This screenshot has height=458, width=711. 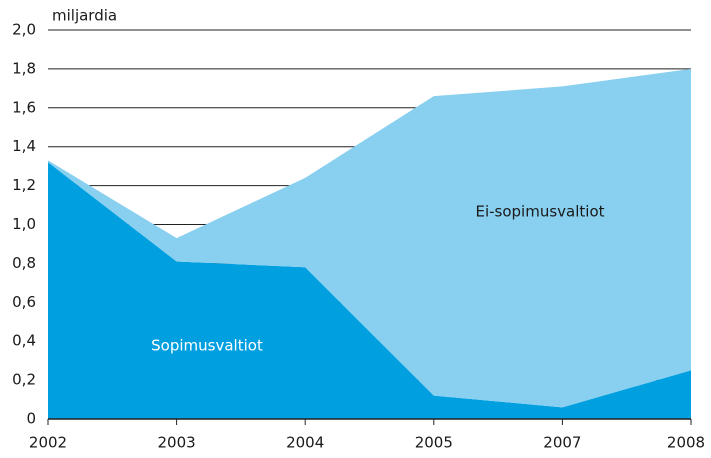 What do you see at coordinates (686, 443) in the screenshot?
I see `x-tick-label: 2008` at bounding box center [686, 443].